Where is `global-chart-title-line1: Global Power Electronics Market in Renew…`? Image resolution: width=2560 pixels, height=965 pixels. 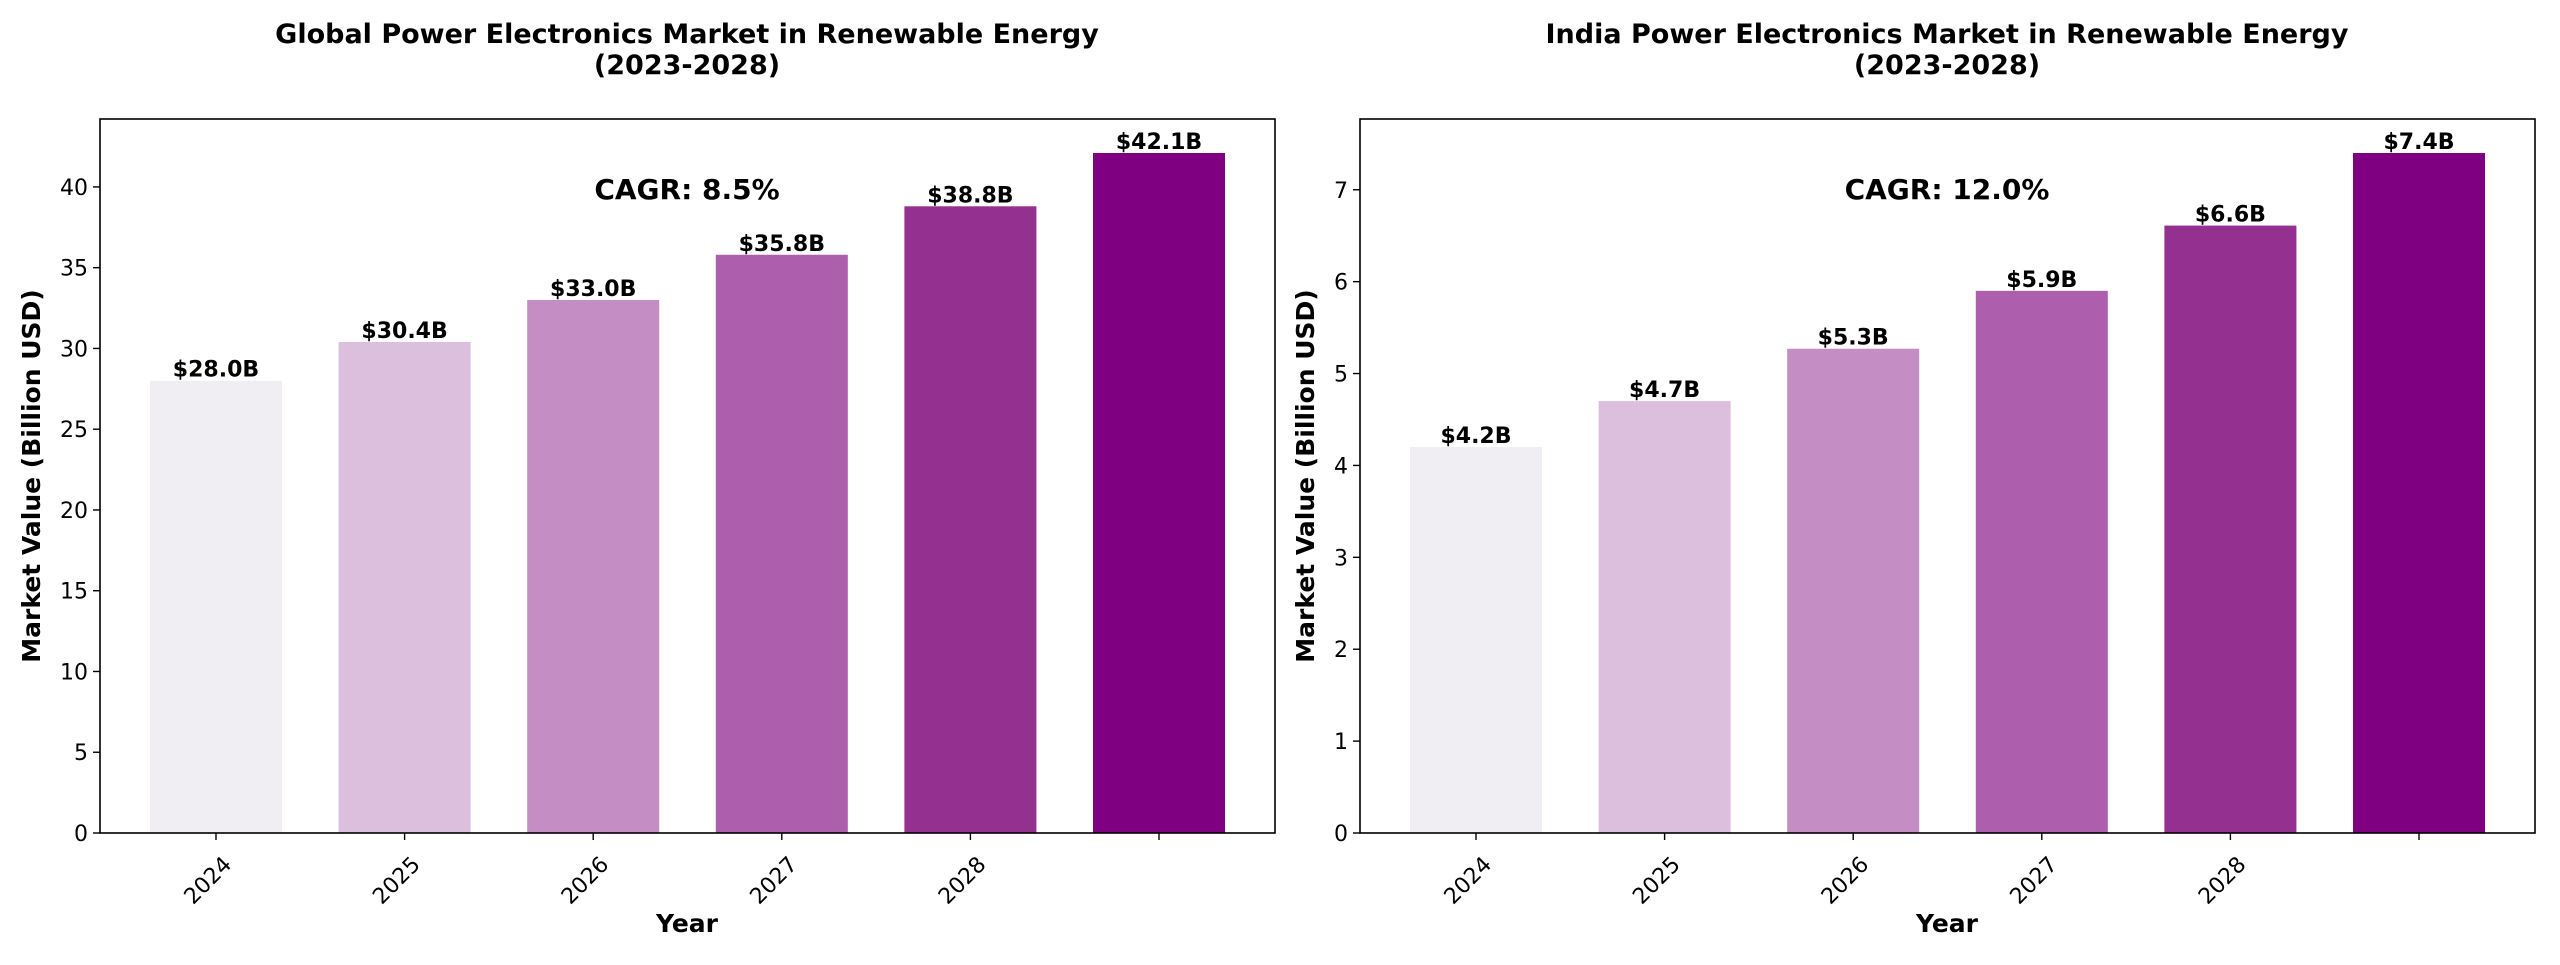 global-chart-title-line1: Global Power Electronics Market in Renew… is located at coordinates (687, 34).